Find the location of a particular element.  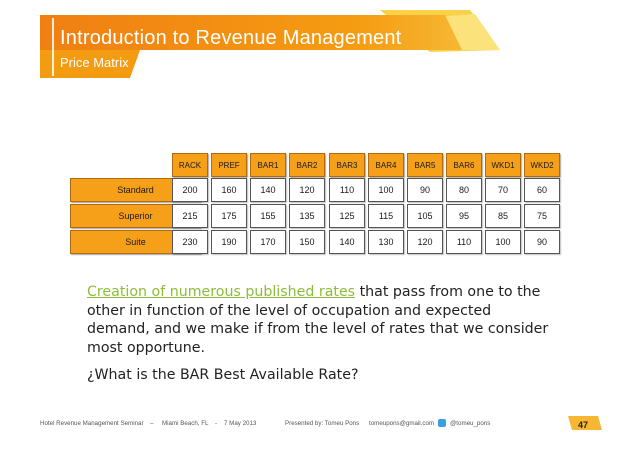

price-cell: 135 is located at coordinates (307, 216).